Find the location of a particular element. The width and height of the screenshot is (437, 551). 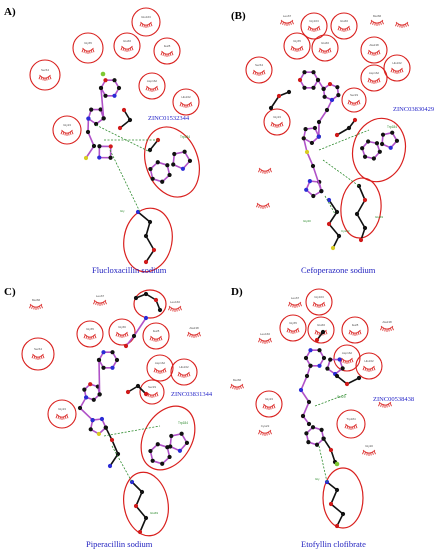

panel-c-zinc-label: ZINC03831344 is located at coordinates (192, 394).